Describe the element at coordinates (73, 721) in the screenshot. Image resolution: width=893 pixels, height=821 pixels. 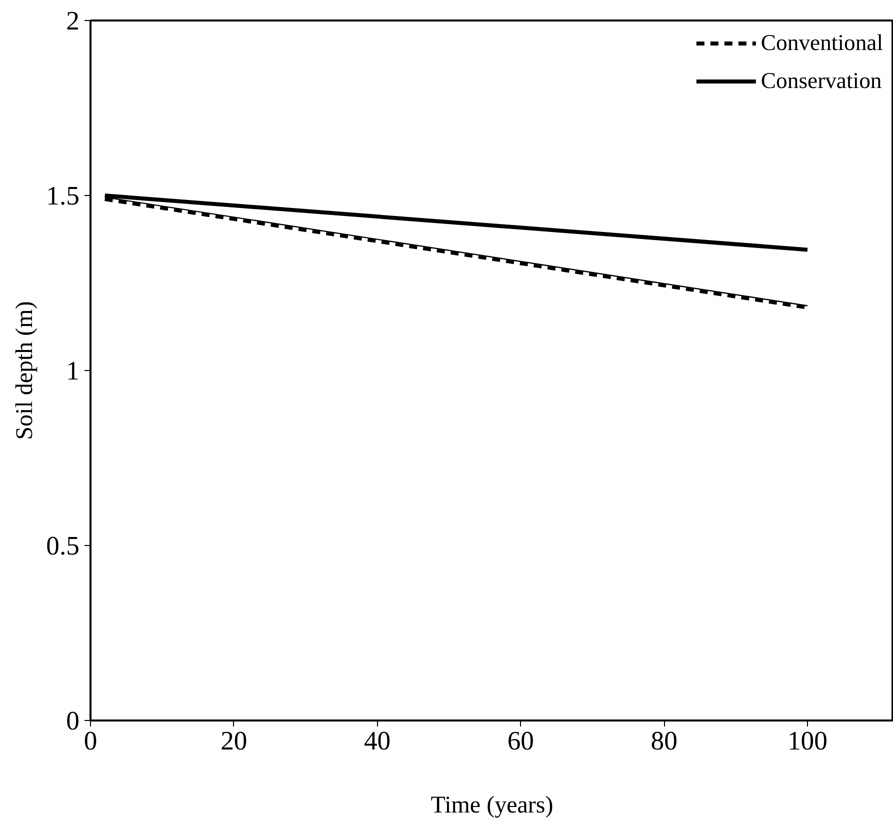
I see `y-tick-label: 0` at that location.